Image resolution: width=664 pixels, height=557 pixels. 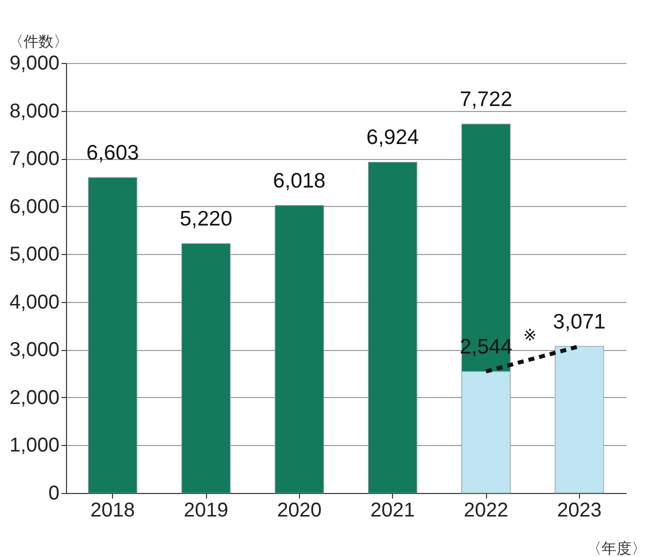 I want to click on y-tick-label: 5,000, so click(x=34, y=255).